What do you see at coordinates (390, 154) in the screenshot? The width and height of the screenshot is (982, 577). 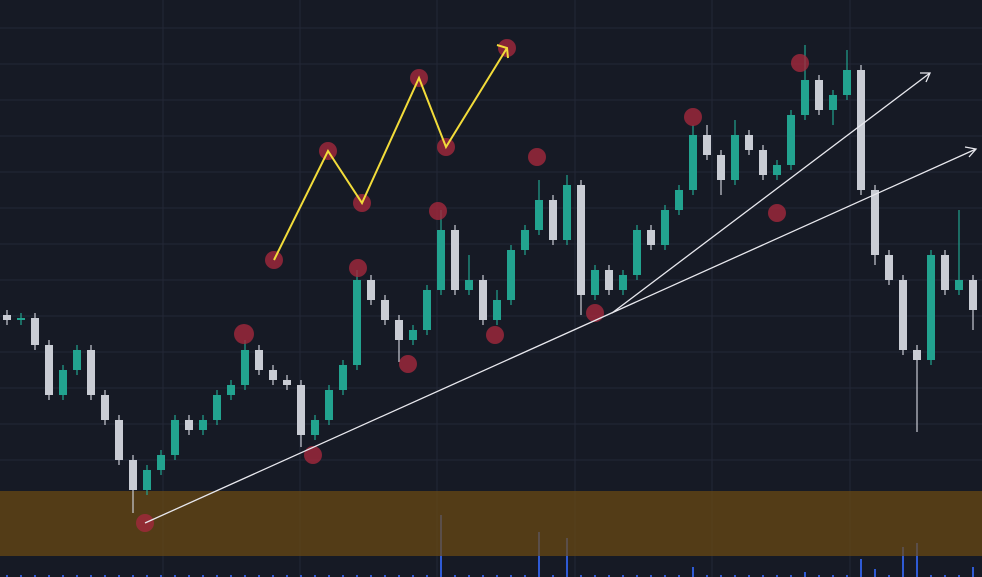 I see `zigzag-path` at bounding box center [390, 154].